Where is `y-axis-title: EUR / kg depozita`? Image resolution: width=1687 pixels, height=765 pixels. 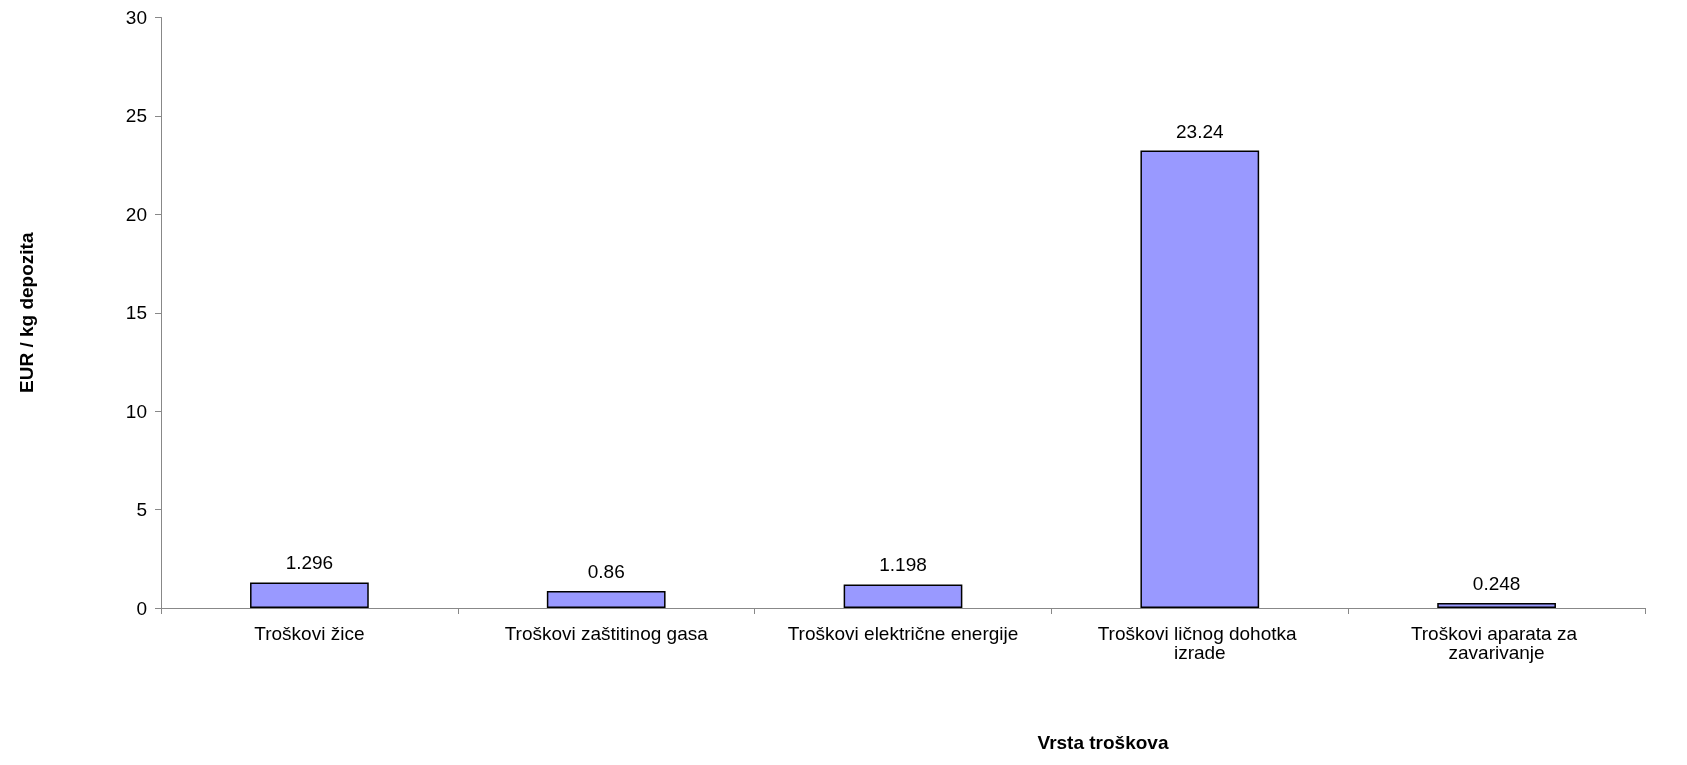
y-axis-title: EUR / kg depozita is located at coordinates (26, 312).